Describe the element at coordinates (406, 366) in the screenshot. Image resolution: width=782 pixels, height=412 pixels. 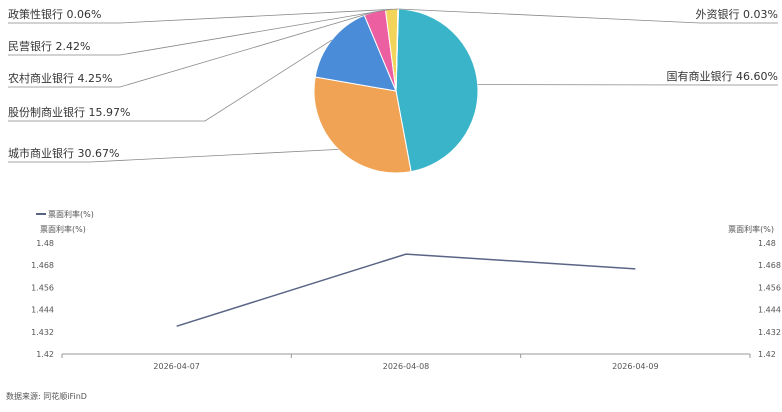
I see `x-tick-label: 2026-04-08` at that location.